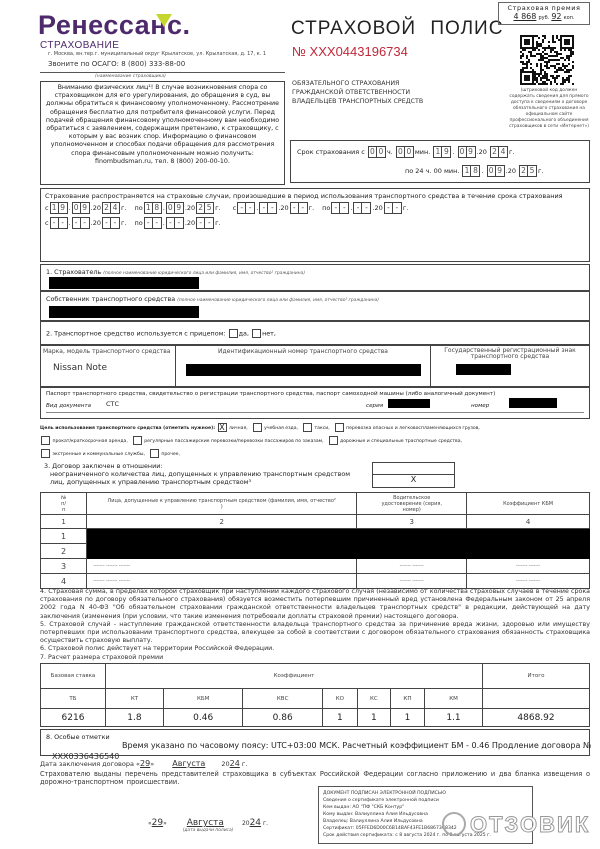 This screenshot has height=849, width=600. I want to click on redacted-number, so click(533, 403).